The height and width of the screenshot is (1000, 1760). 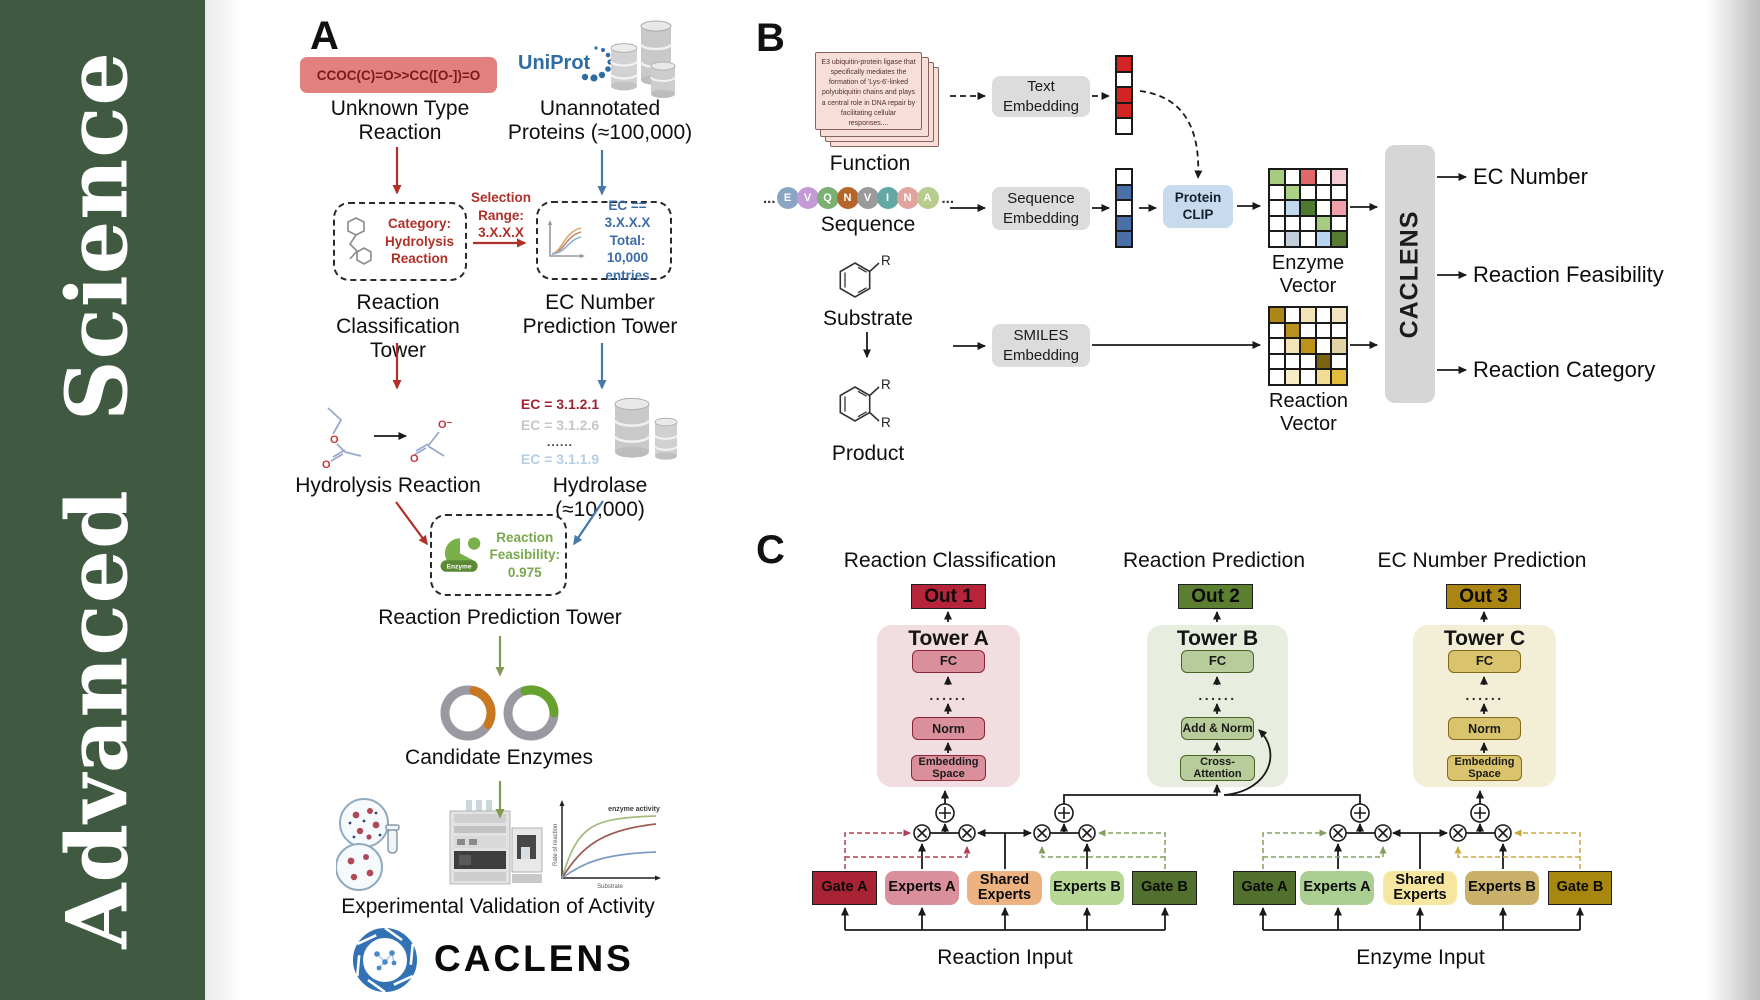 What do you see at coordinates (560, 424) in the screenshot?
I see `ec-result-2: EC = 3.1.2.6` at bounding box center [560, 424].